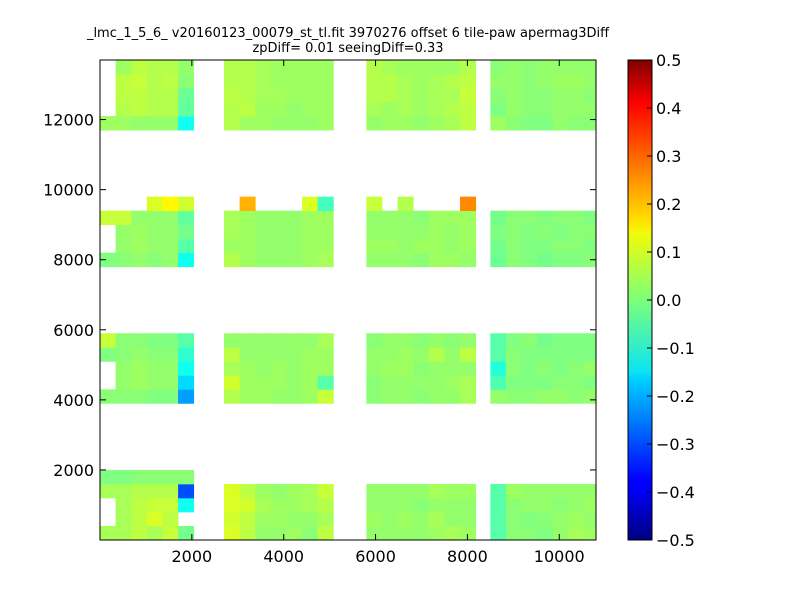 Image resolution: width=800 pixels, height=600 pixels. I want to click on y-tick-label: 12000, so click(68, 120).